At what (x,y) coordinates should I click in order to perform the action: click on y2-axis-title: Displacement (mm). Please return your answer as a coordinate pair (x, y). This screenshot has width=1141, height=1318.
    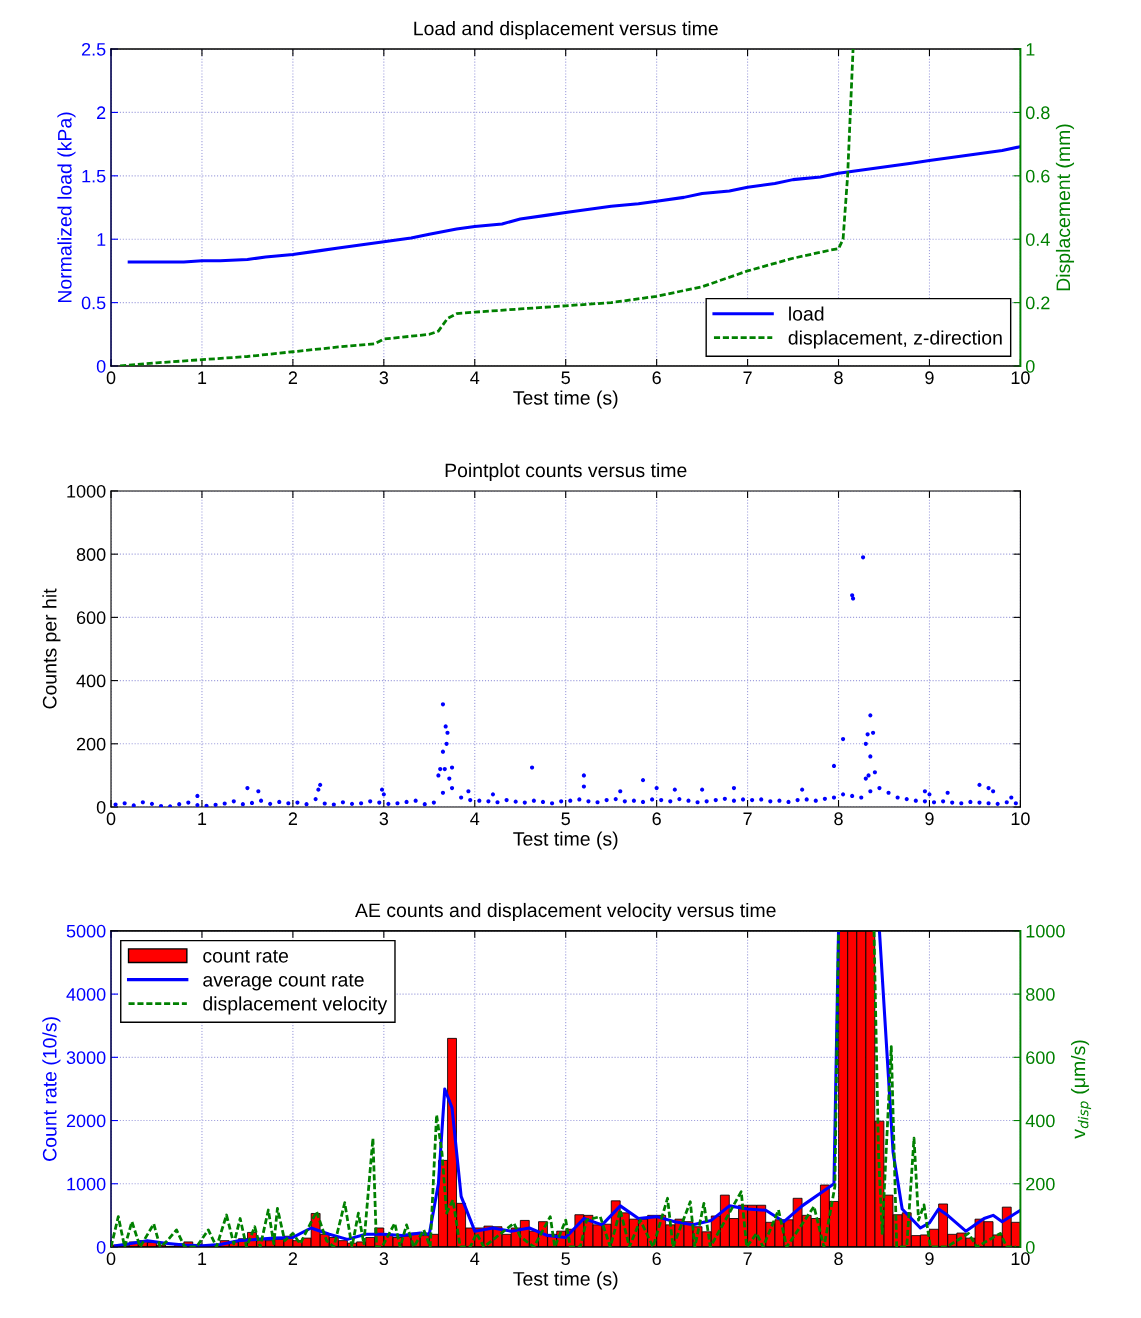
    Looking at the image, I should click on (1065, 207).